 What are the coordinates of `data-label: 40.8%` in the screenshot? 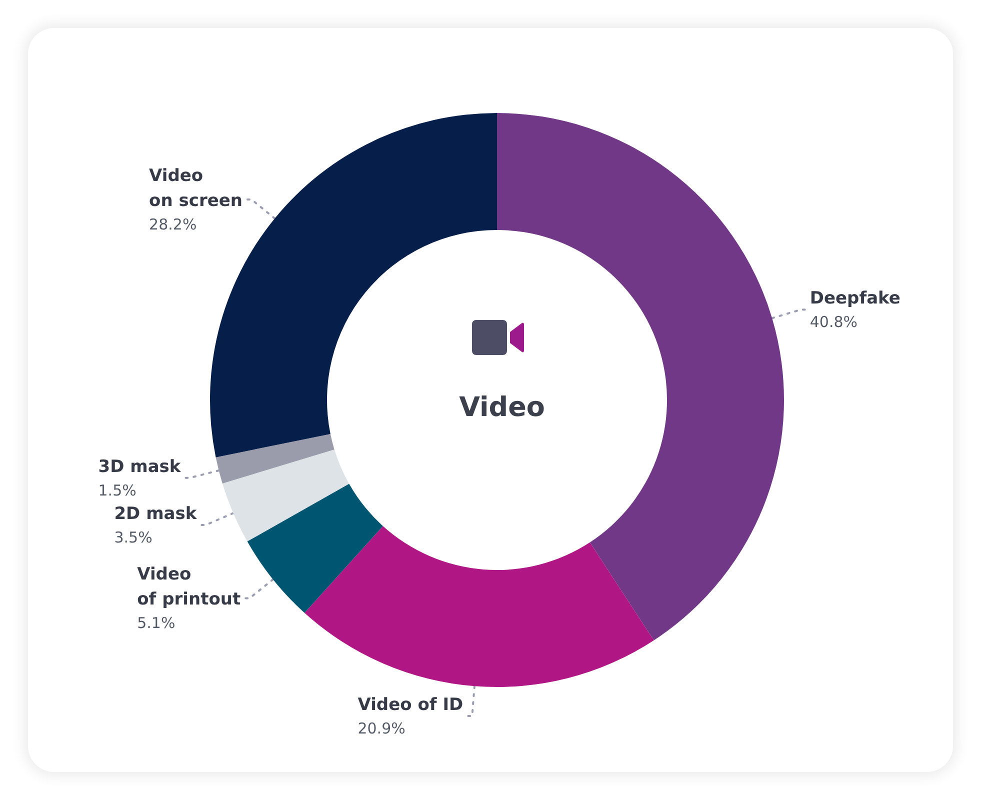 It's located at (834, 322).